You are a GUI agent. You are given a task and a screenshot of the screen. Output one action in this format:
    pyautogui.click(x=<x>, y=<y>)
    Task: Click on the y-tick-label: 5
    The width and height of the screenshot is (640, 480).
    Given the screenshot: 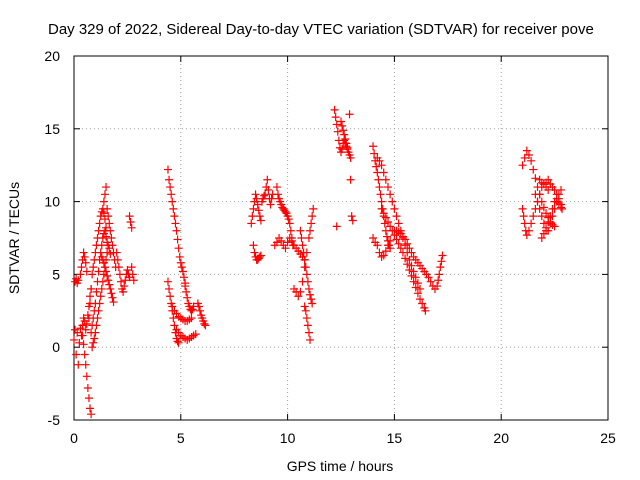 What is the action you would take?
    pyautogui.click(x=56, y=274)
    